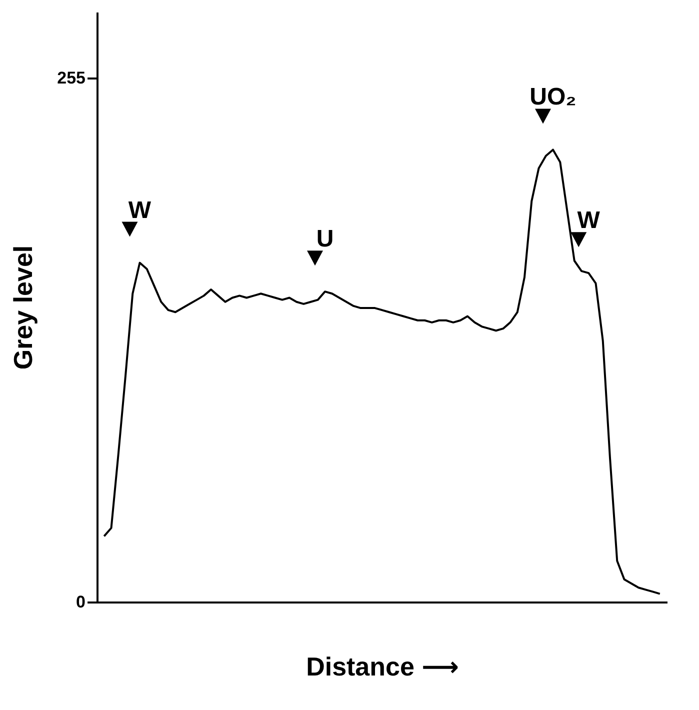 Image resolution: width=699 pixels, height=710 pixels. I want to click on annotation: UO₂, so click(553, 97).